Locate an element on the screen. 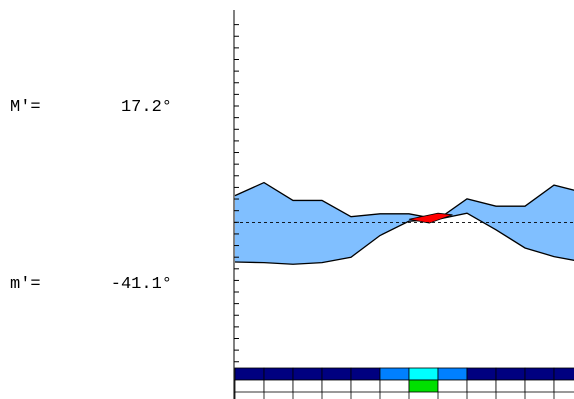  min-value: -41.1° is located at coordinates (141, 284).